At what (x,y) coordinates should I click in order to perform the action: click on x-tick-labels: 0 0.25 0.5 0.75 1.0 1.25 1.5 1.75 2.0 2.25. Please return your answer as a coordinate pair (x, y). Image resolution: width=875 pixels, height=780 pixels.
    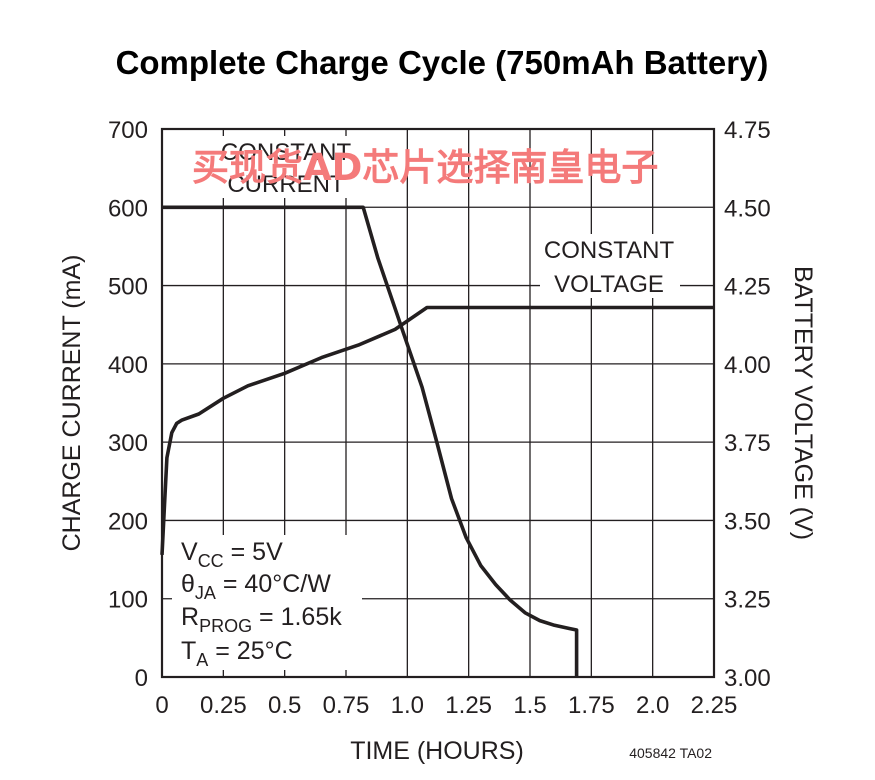
    Looking at the image, I should click on (446, 705).